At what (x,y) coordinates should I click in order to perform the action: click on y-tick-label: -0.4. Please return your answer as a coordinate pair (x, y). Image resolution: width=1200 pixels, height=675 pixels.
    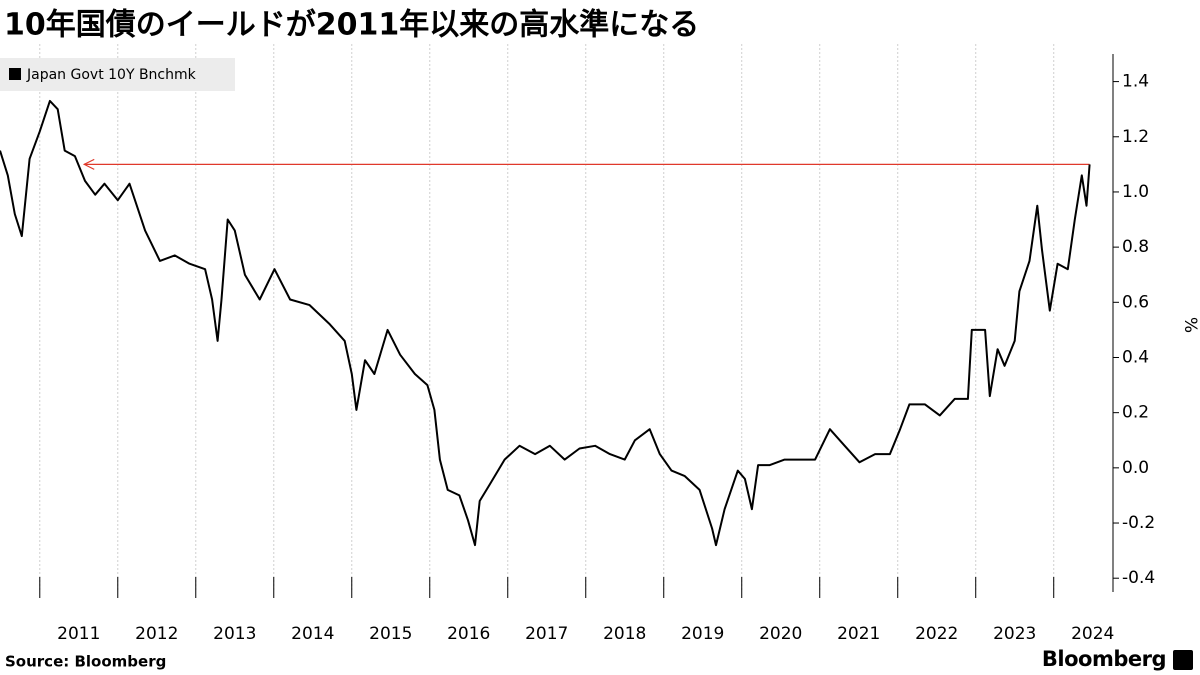
    Looking at the image, I should click on (1138, 578).